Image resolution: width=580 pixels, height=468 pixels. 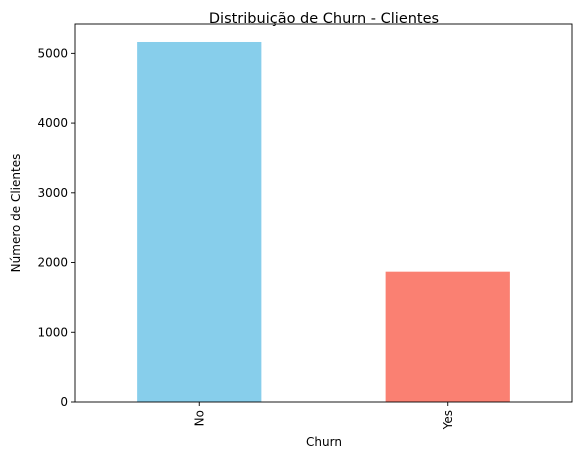 What do you see at coordinates (324, 19) in the screenshot?
I see `chart-title: Distribuição de Churn - Clientes` at bounding box center [324, 19].